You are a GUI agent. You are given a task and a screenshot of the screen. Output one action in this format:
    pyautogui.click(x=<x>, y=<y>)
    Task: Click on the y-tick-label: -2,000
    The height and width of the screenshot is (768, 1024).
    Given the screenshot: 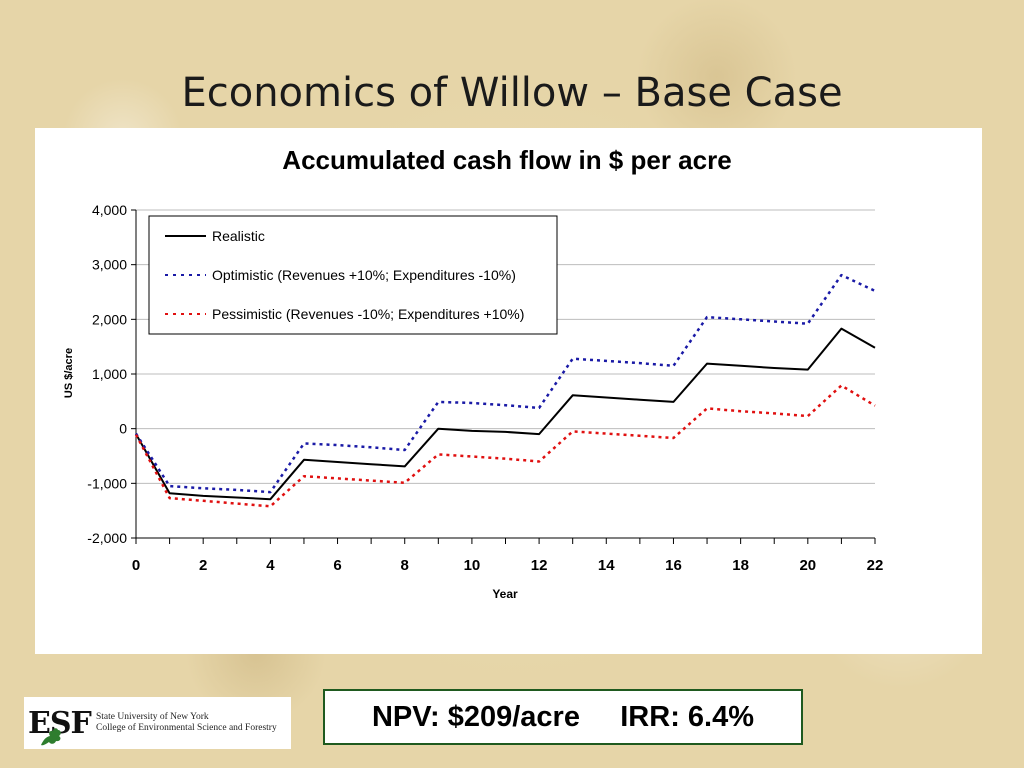 What is the action you would take?
    pyautogui.click(x=107, y=538)
    